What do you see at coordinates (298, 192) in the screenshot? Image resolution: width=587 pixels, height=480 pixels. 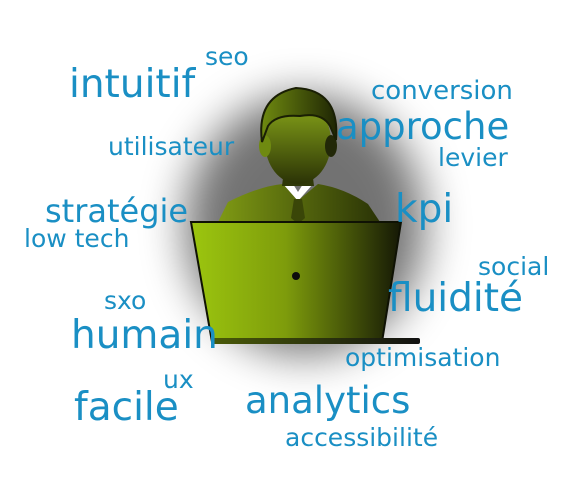 I see `collar` at bounding box center [298, 192].